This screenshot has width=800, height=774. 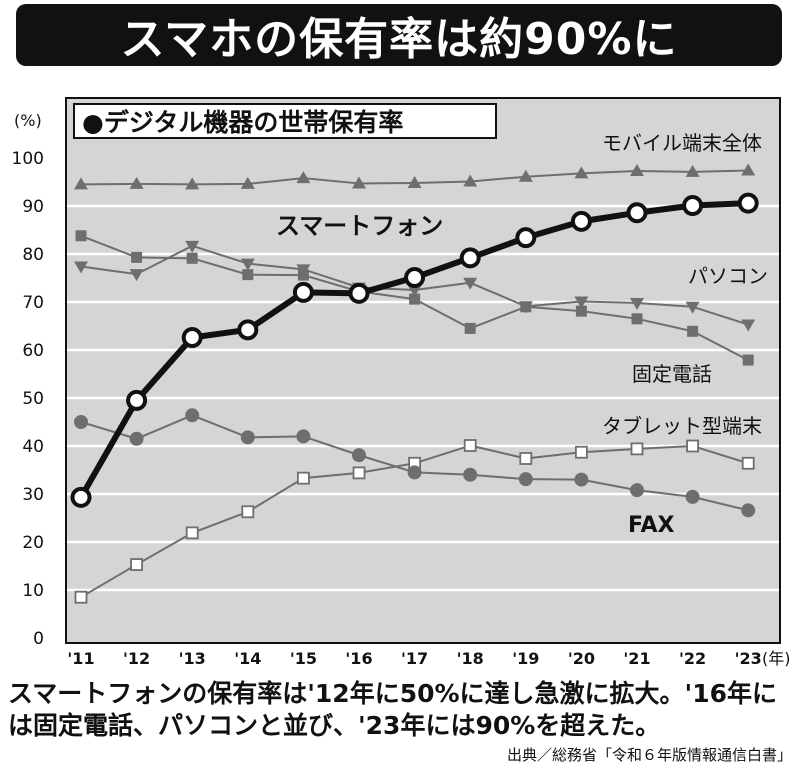 I want to click on x-tick-label: '11, so click(x=80, y=658).